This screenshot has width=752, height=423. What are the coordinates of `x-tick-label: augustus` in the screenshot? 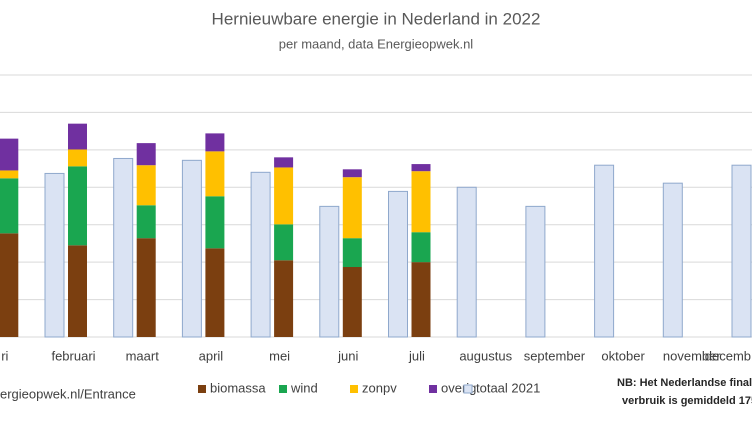 It's located at (485, 355).